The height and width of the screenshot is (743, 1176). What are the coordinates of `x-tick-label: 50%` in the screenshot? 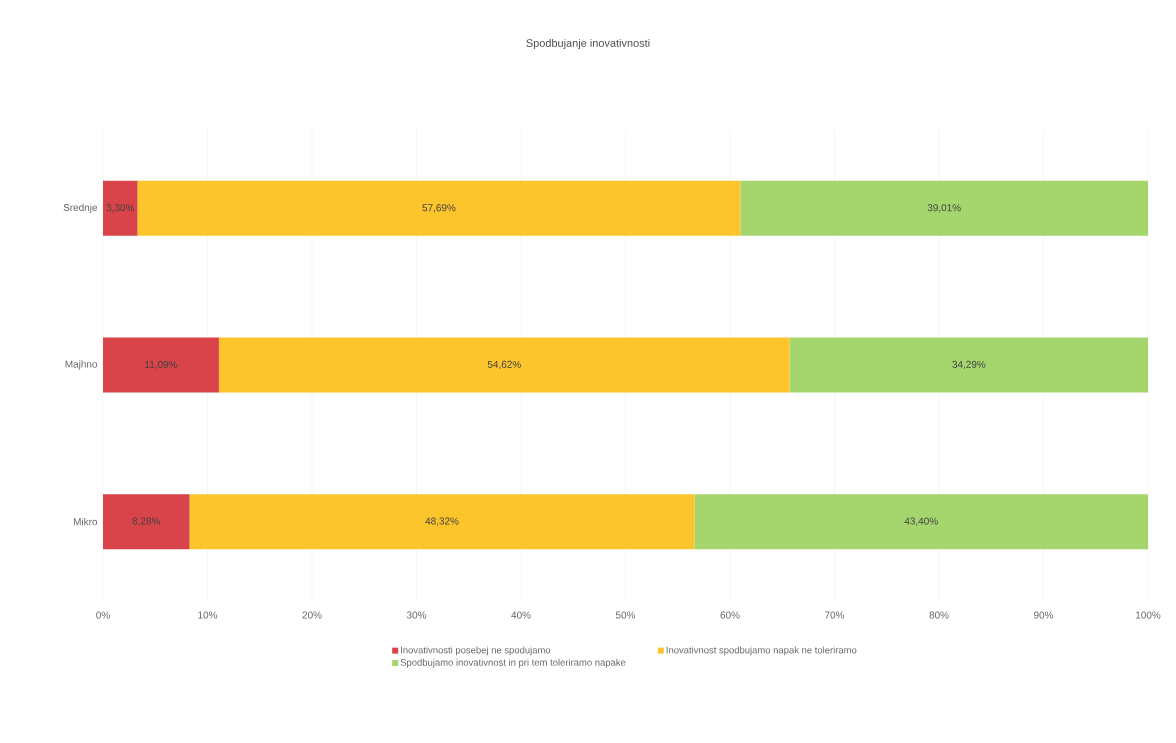 It's located at (625, 615).